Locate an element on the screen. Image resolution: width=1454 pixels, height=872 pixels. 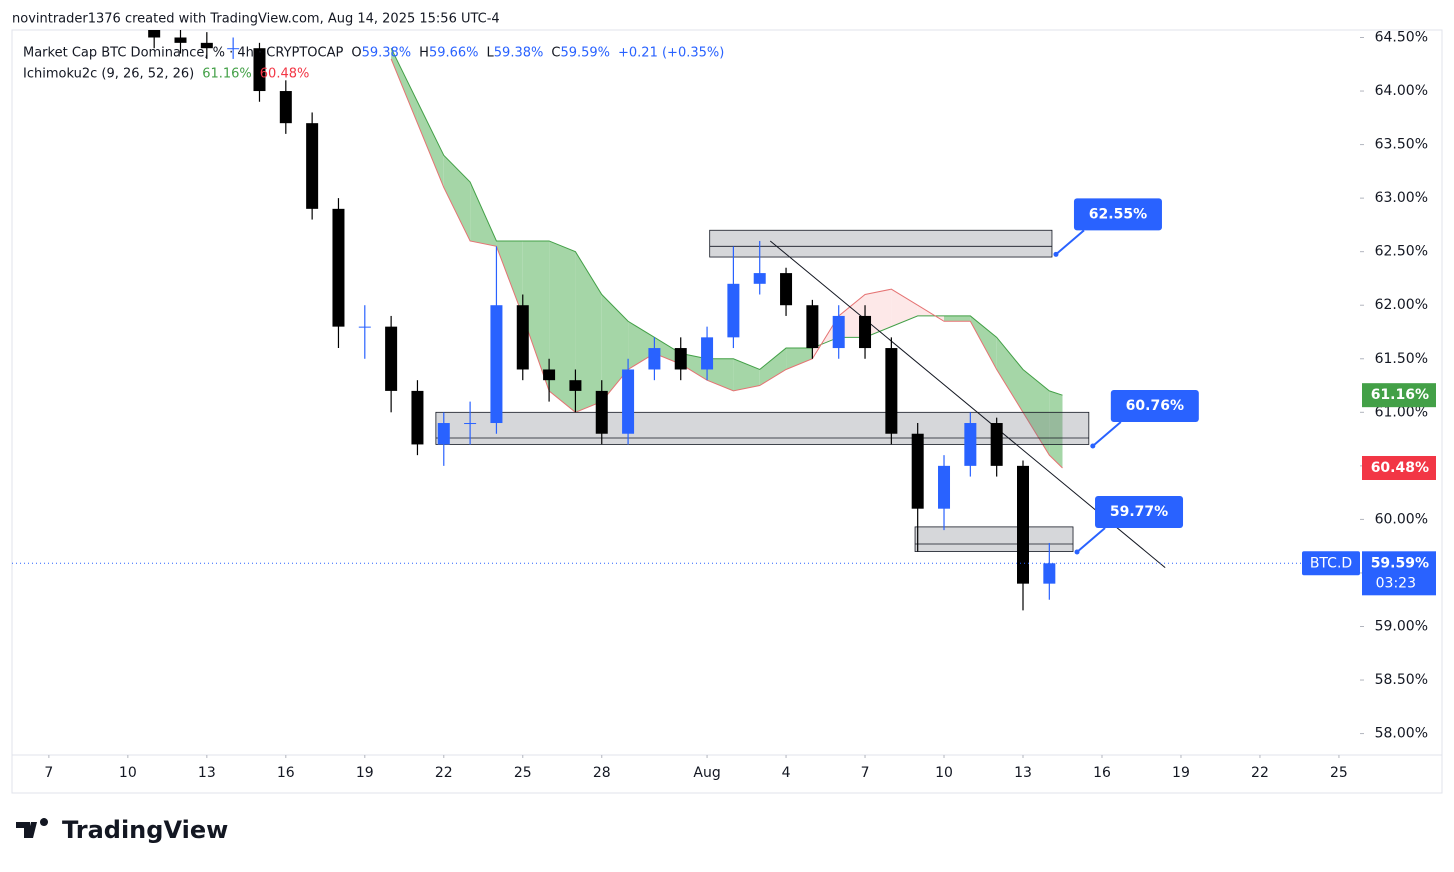
logo: TradingView is located at coordinates (122, 830).